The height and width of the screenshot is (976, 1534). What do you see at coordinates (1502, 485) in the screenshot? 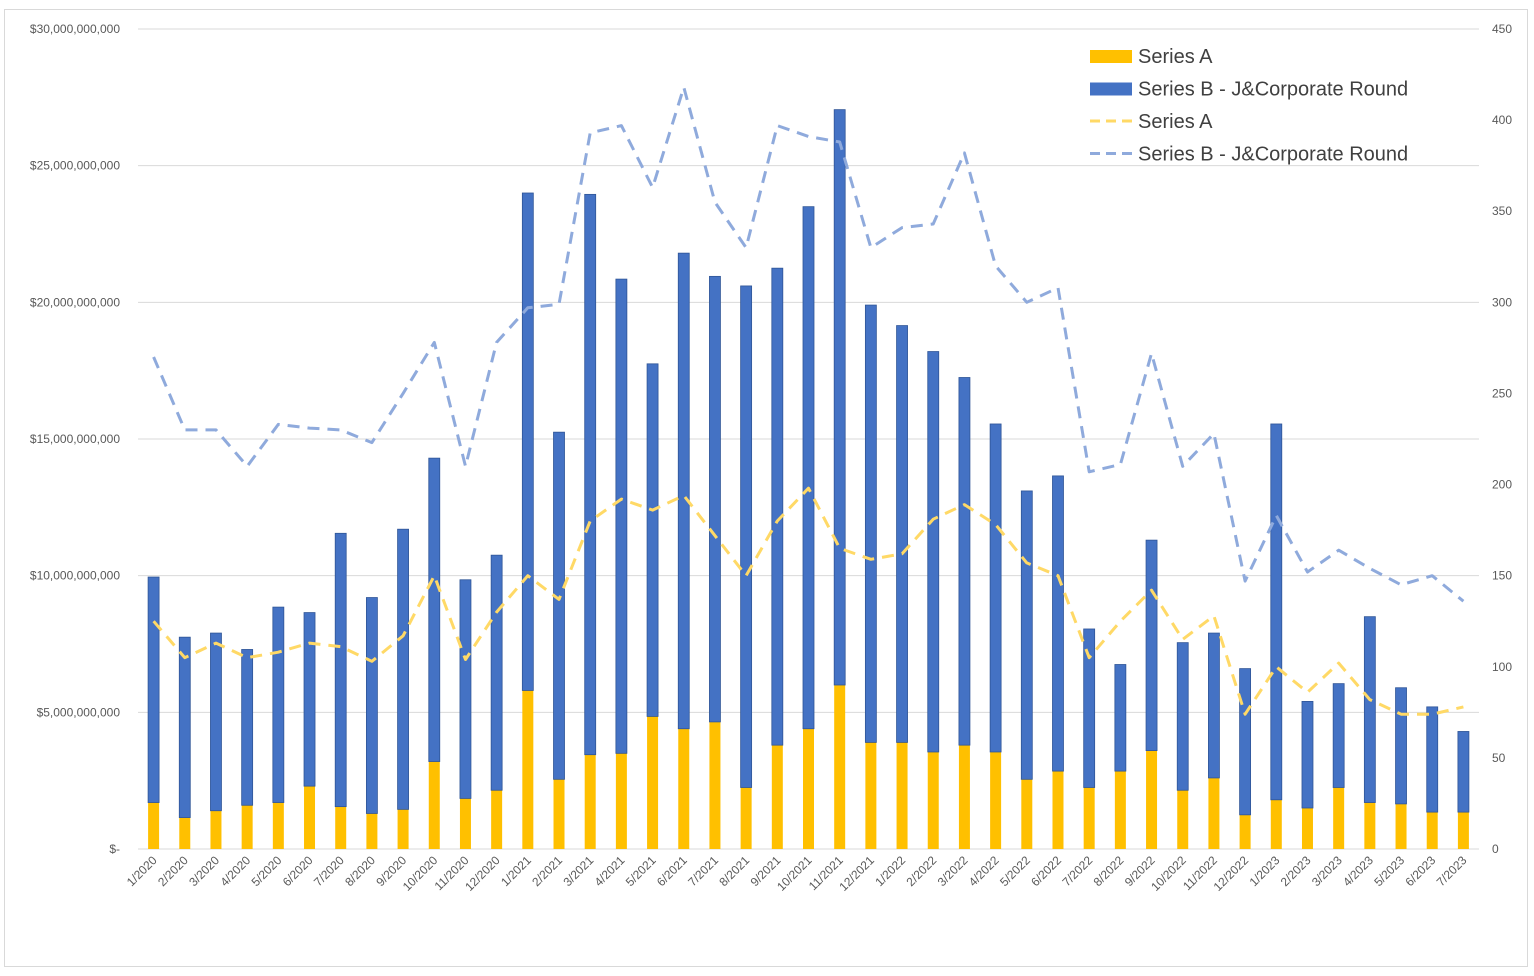
I see `y-right-tick-label: 200` at bounding box center [1502, 485].